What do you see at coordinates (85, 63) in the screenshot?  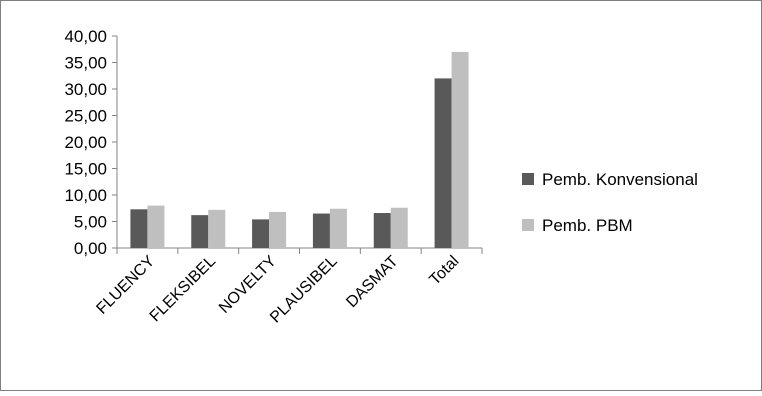 I see `y-tick-label: 35,00` at bounding box center [85, 63].